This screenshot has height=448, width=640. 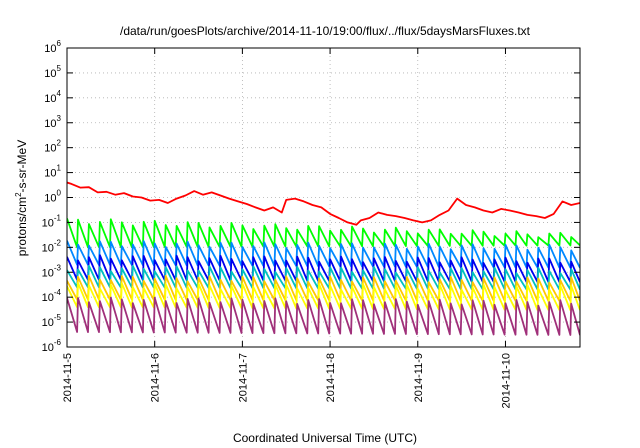 I want to click on y-tick-label: 10², so click(x=52, y=147).